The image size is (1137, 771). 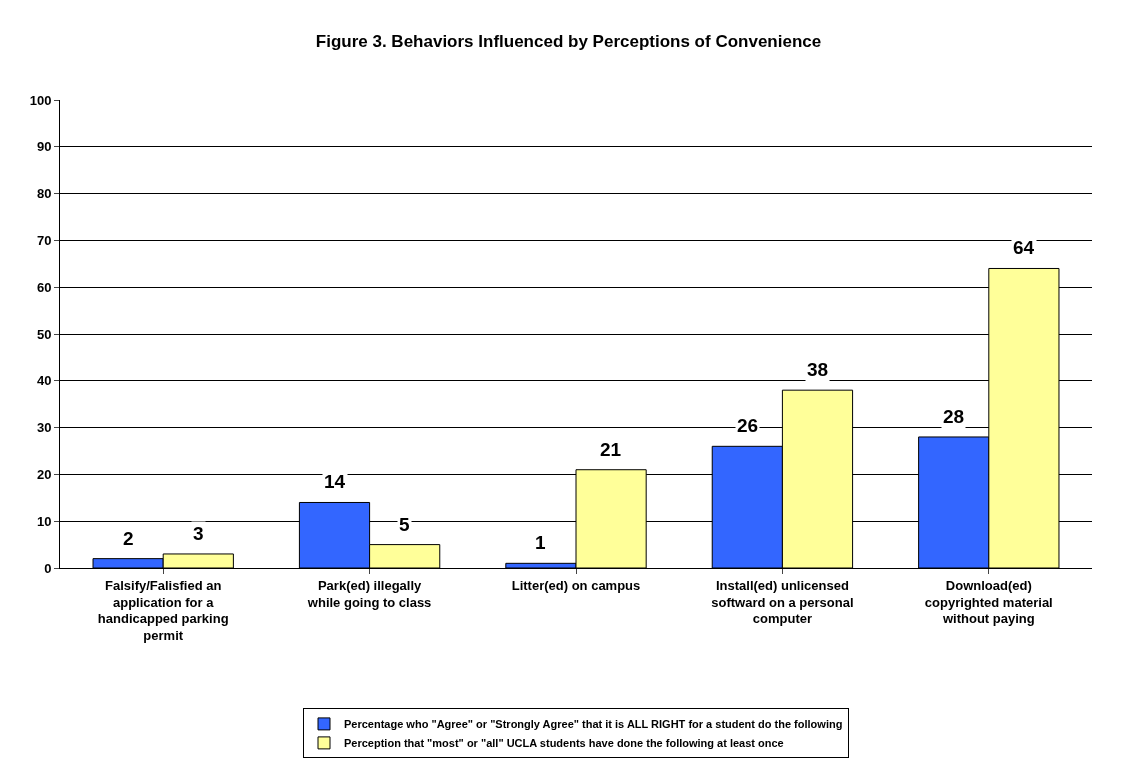 What do you see at coordinates (611, 449) in the screenshot?
I see `data-label: 21` at bounding box center [611, 449].